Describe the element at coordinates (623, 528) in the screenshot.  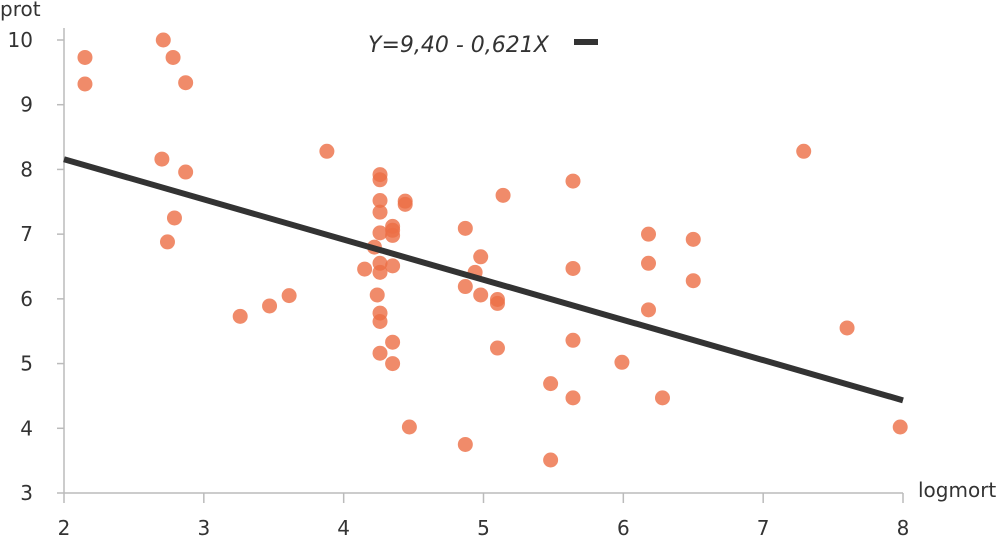
I see `x-tick-label: 6` at that location.